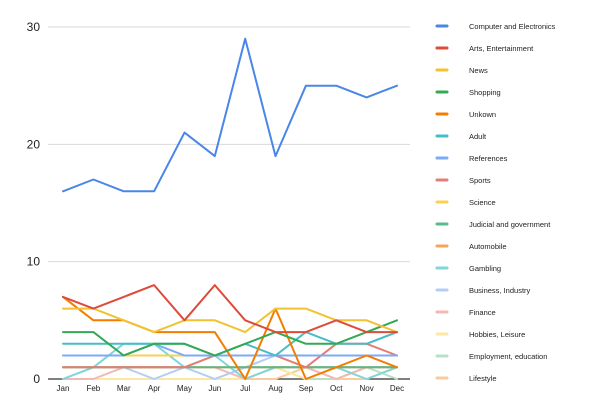  Describe the element at coordinates (478, 70) in the screenshot. I see `legend-label: News` at that location.